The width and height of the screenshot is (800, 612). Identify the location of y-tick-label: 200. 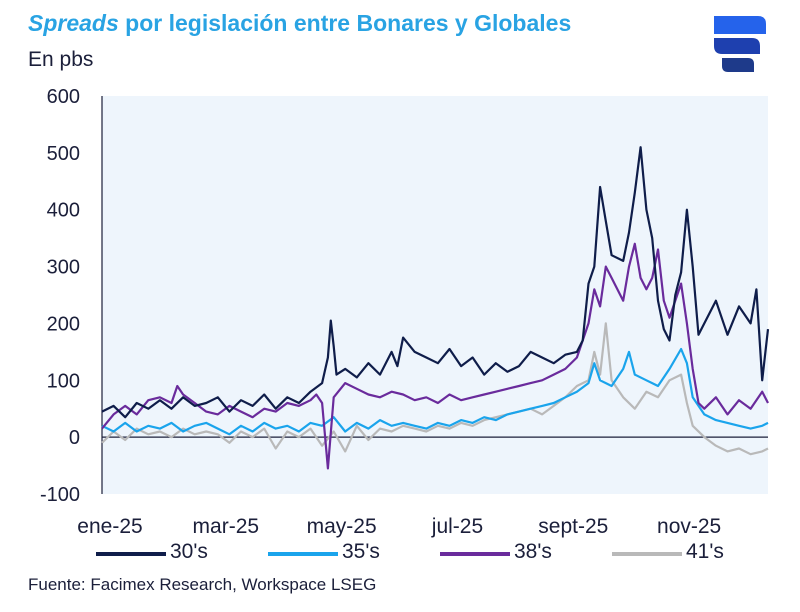
(63, 324).